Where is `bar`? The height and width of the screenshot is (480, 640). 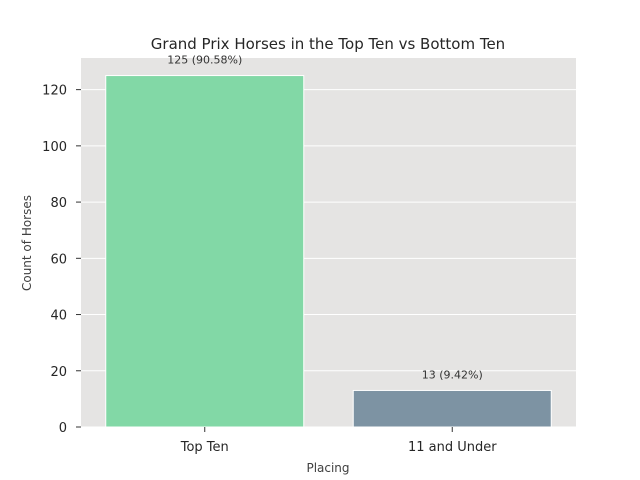
bar is located at coordinates (452, 408).